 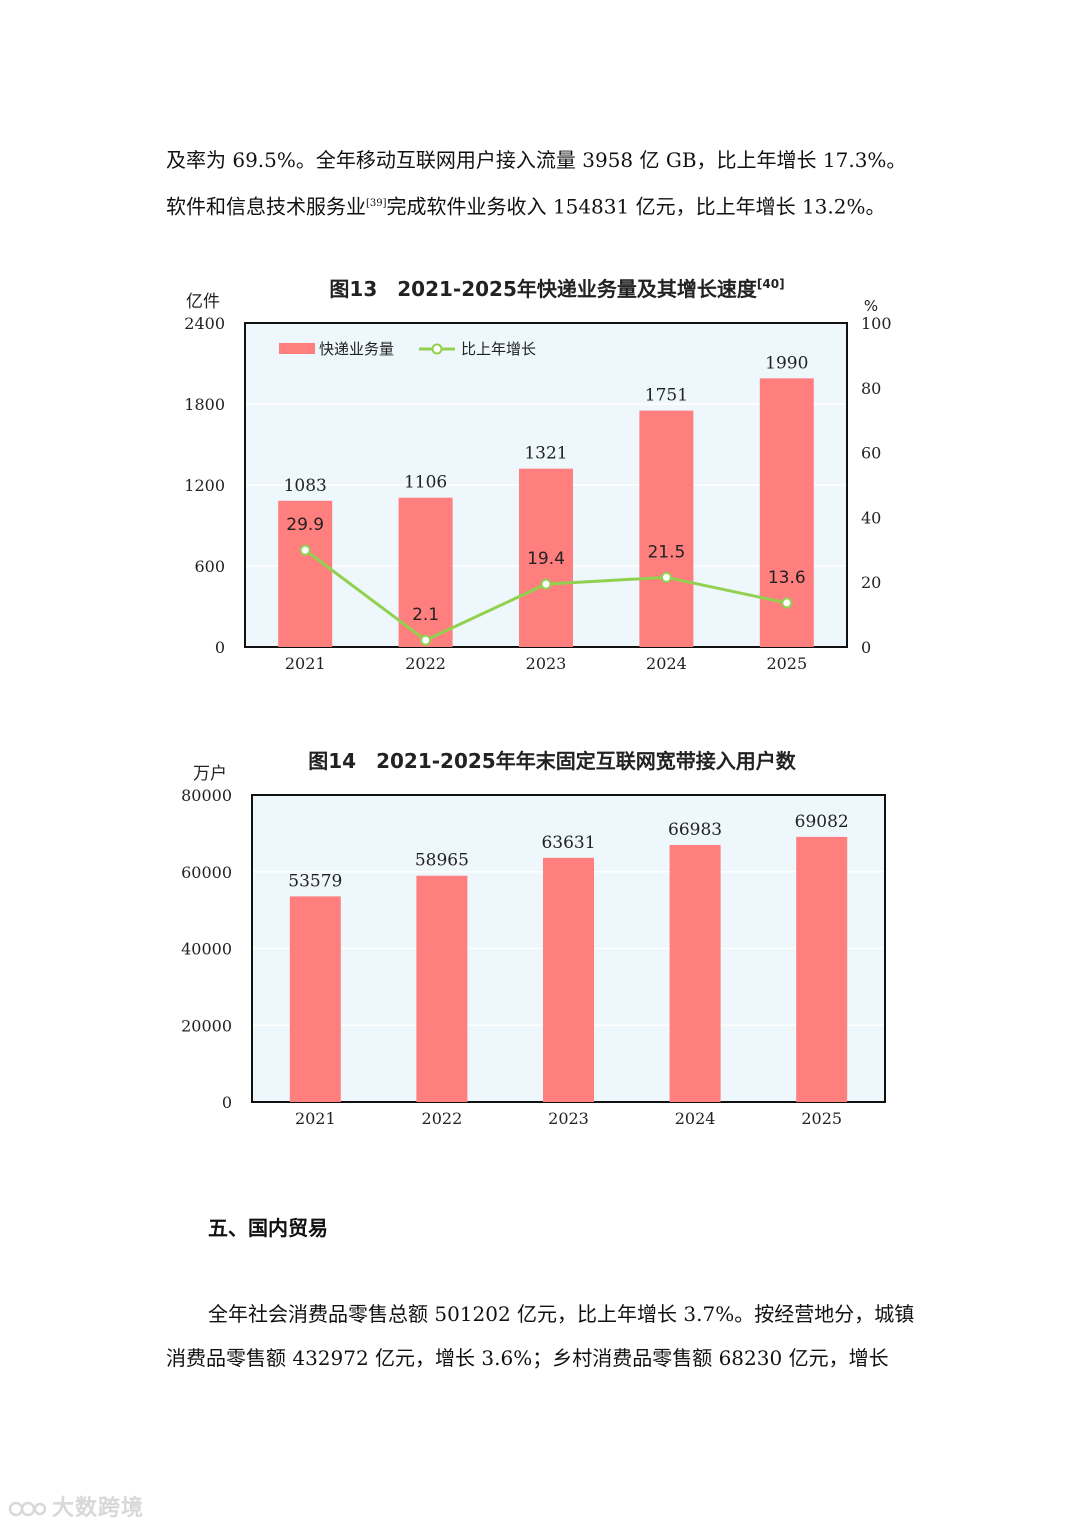 I want to click on bar-value-label: 1321, so click(x=545, y=454).